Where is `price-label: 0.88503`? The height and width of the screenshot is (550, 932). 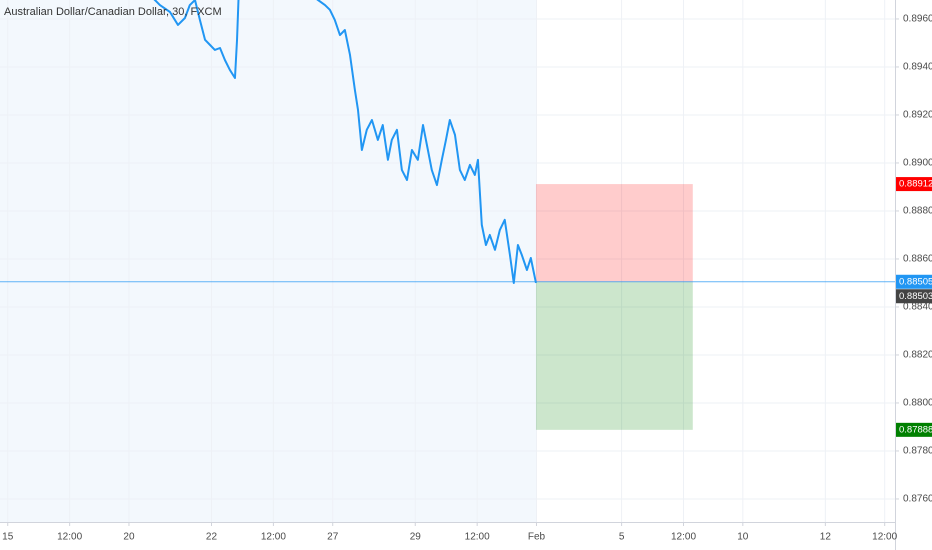 price-label: 0.88503 is located at coordinates (915, 296).